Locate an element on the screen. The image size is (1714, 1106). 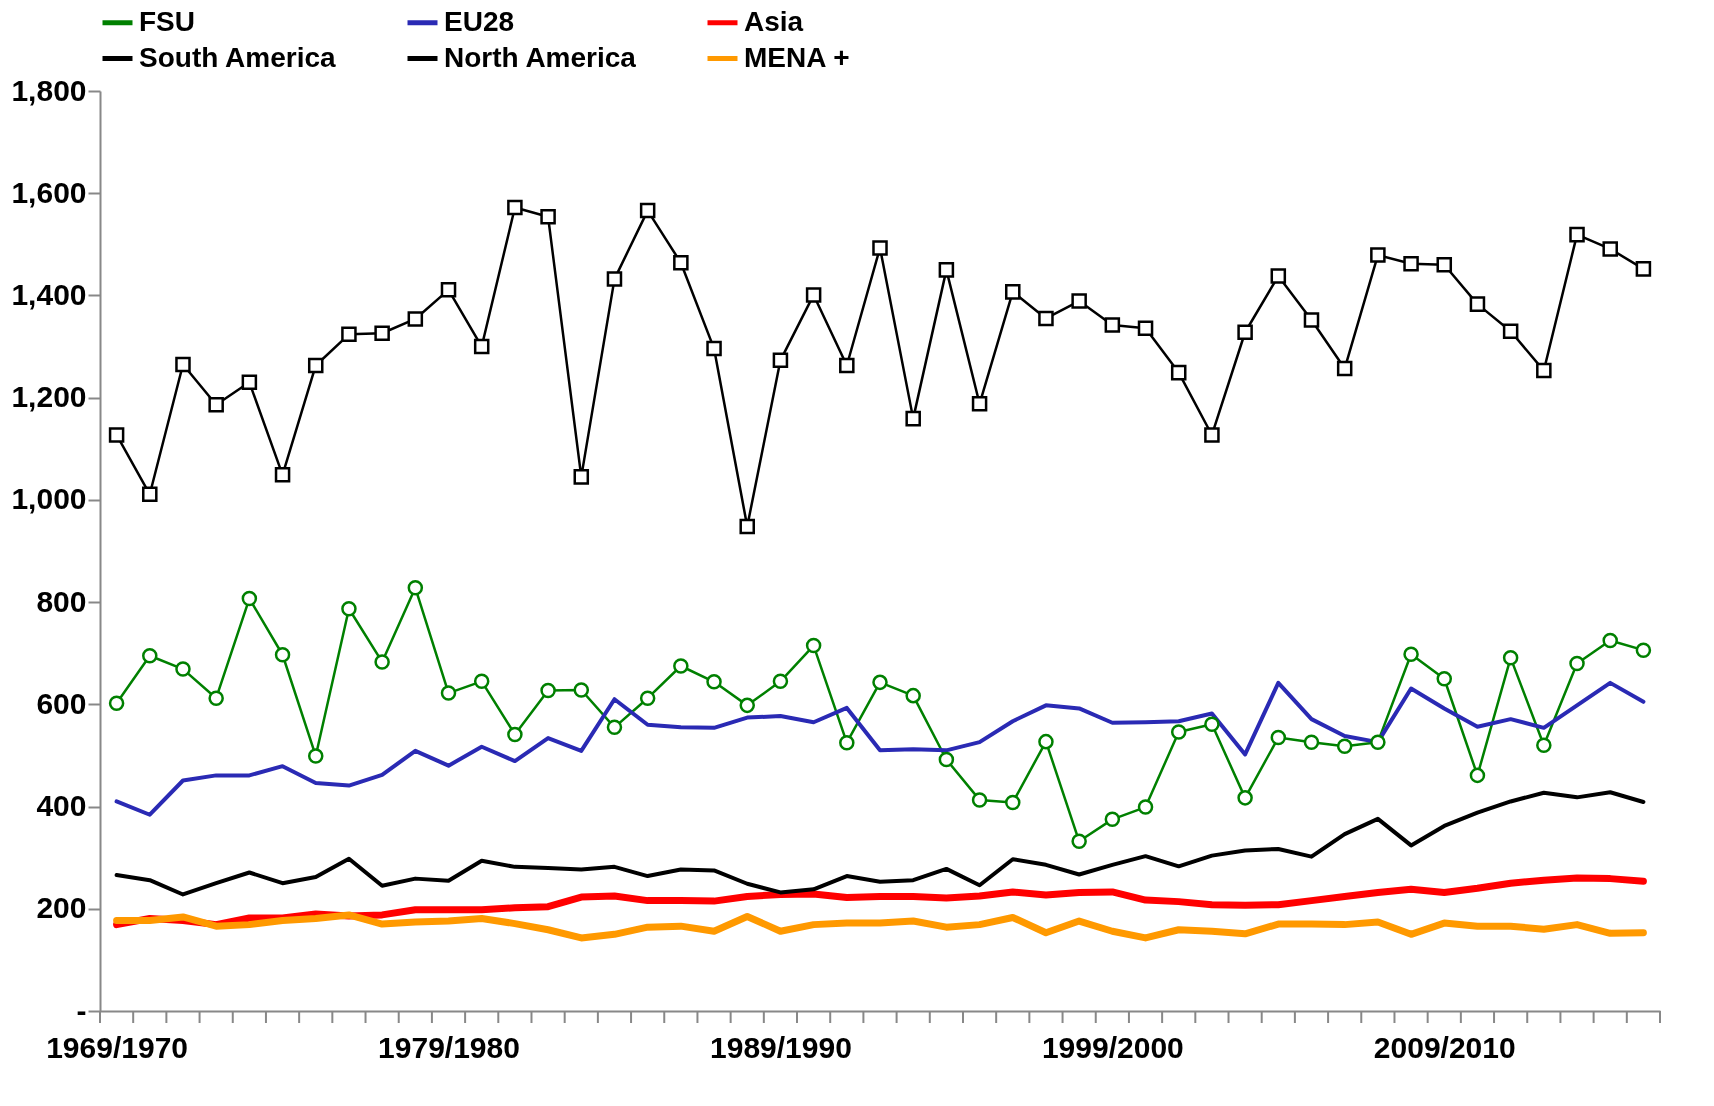
legend-label: FSU is located at coordinates (167, 21).